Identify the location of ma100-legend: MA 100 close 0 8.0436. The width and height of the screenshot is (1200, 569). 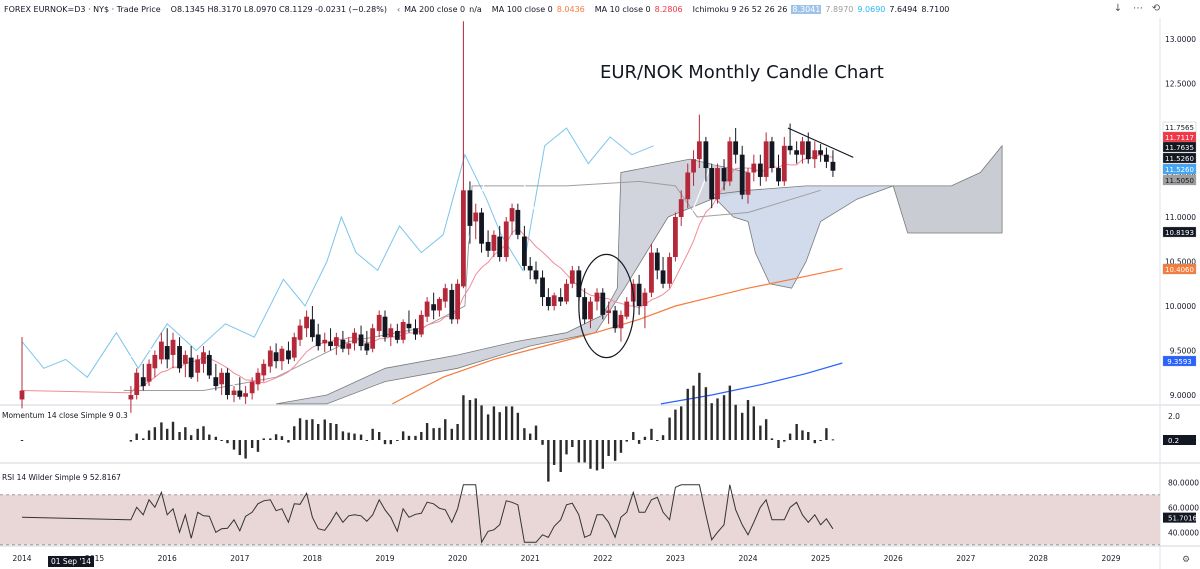
(538, 9).